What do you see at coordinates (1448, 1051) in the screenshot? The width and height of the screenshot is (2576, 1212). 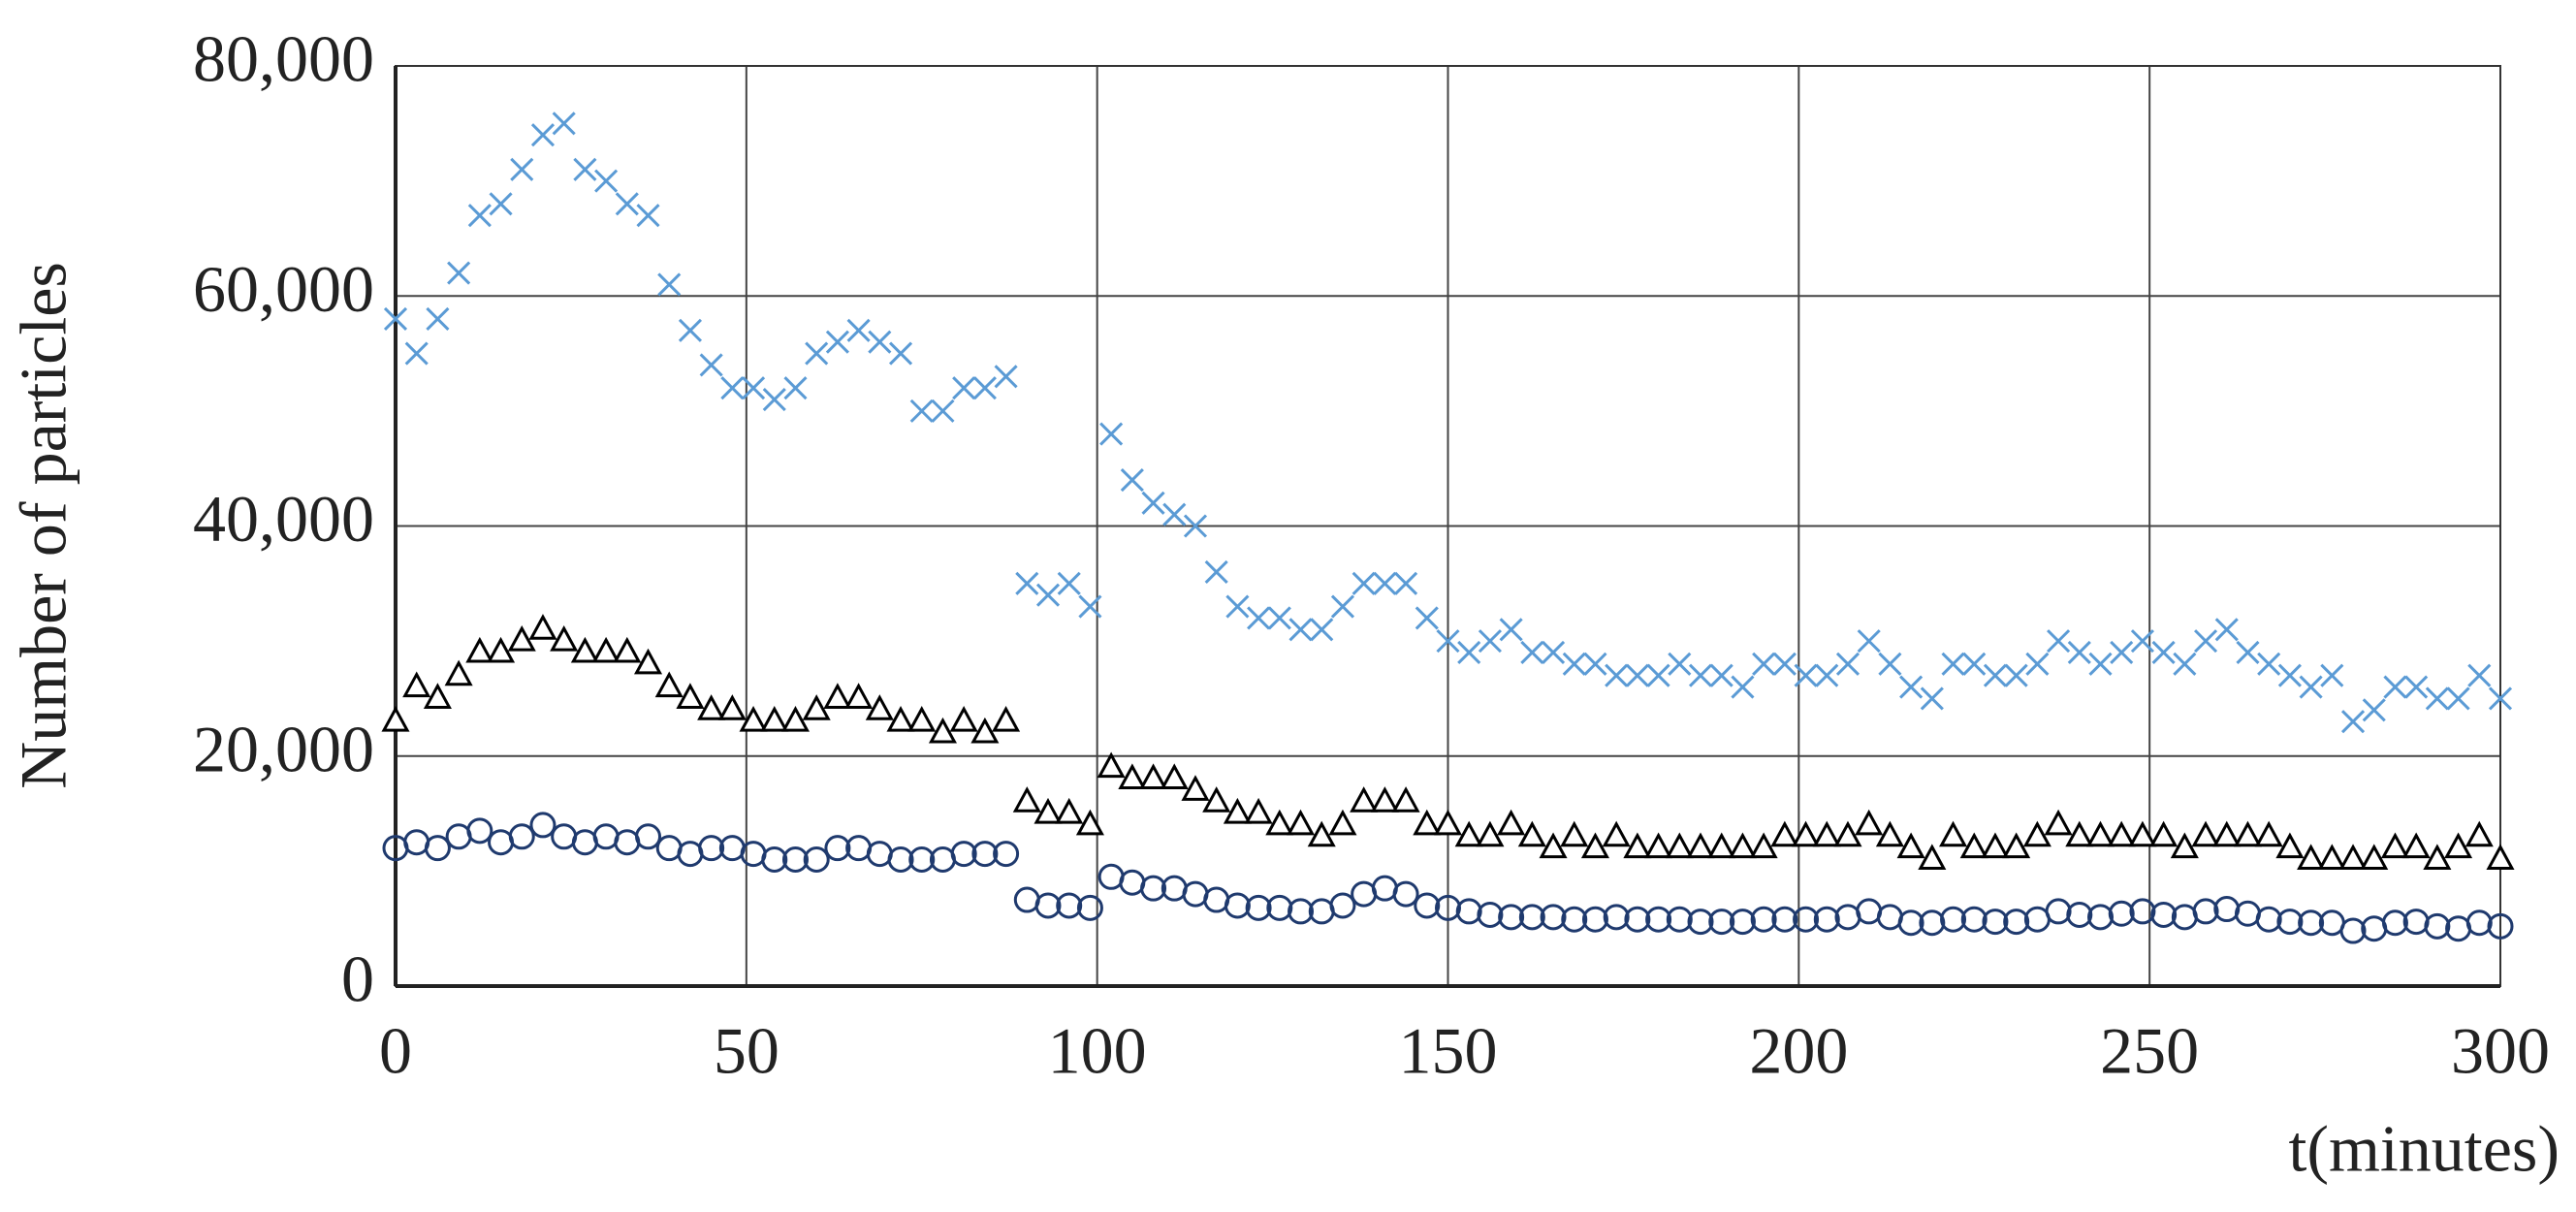 I see `x-tick-label: 150` at bounding box center [1448, 1051].